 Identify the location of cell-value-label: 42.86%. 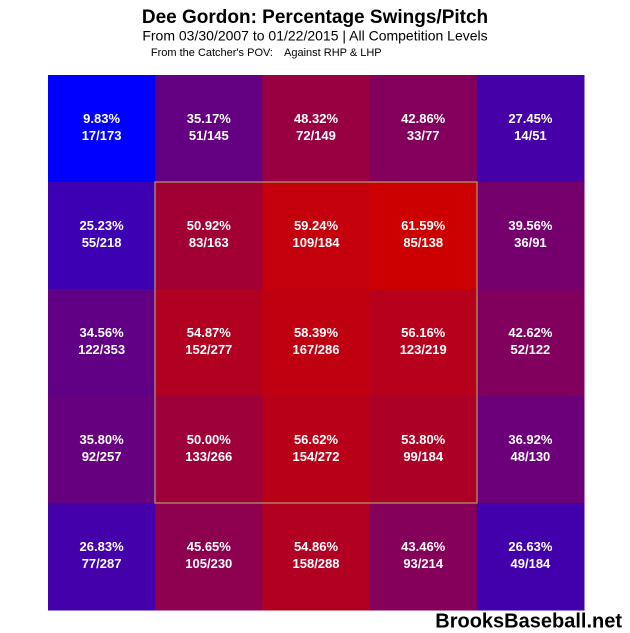
(423, 118).